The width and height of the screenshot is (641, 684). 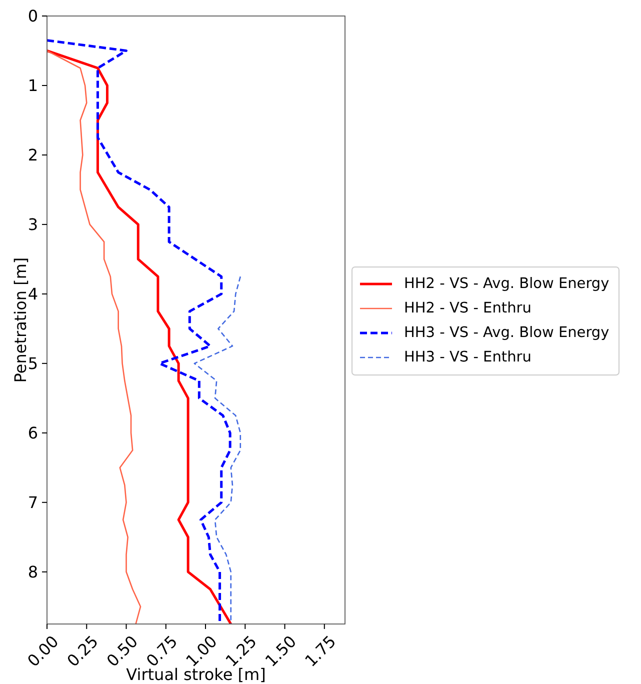 What do you see at coordinates (468, 358) in the screenshot?
I see `legend-label: HH3 - VS - Enthru` at bounding box center [468, 358].